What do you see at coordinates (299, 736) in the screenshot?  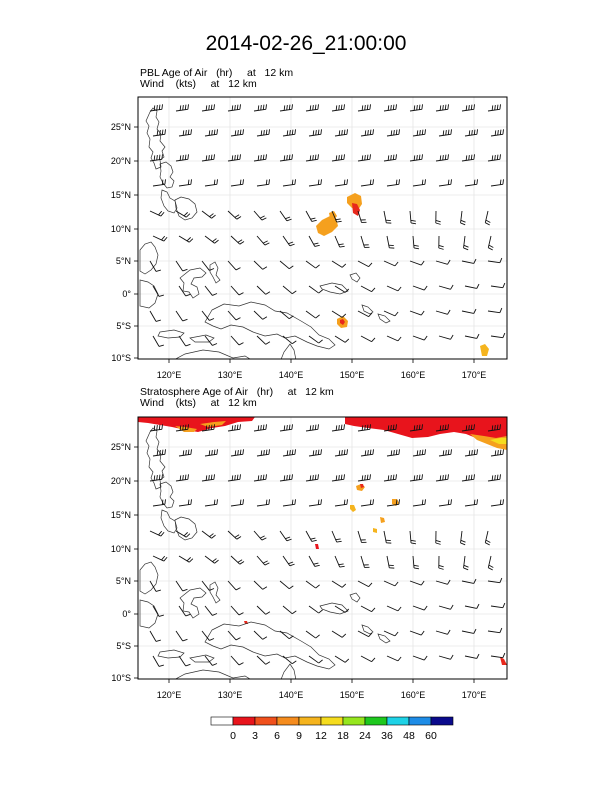 I see `colorbar-label: 9` at bounding box center [299, 736].